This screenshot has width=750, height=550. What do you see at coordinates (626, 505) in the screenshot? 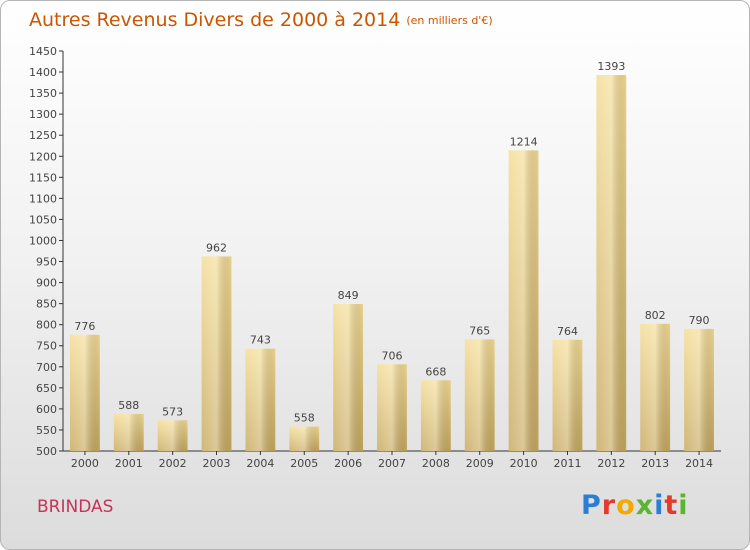
I see `logo-letter: o` at bounding box center [626, 505].